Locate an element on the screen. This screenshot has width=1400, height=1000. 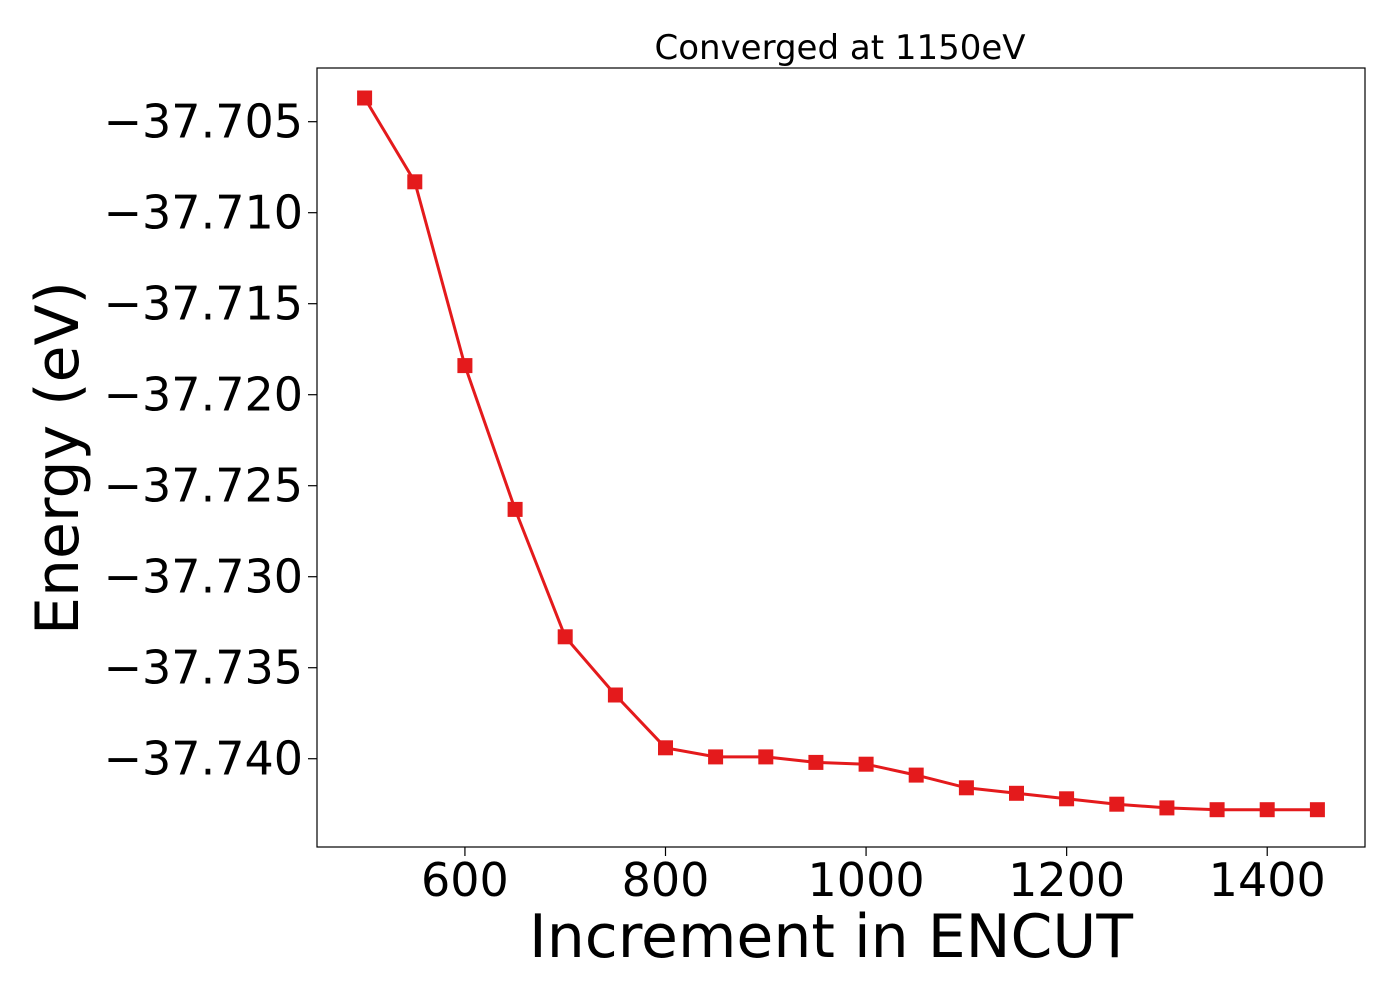
x-tick-label: 1000 is located at coordinates (866, 880).